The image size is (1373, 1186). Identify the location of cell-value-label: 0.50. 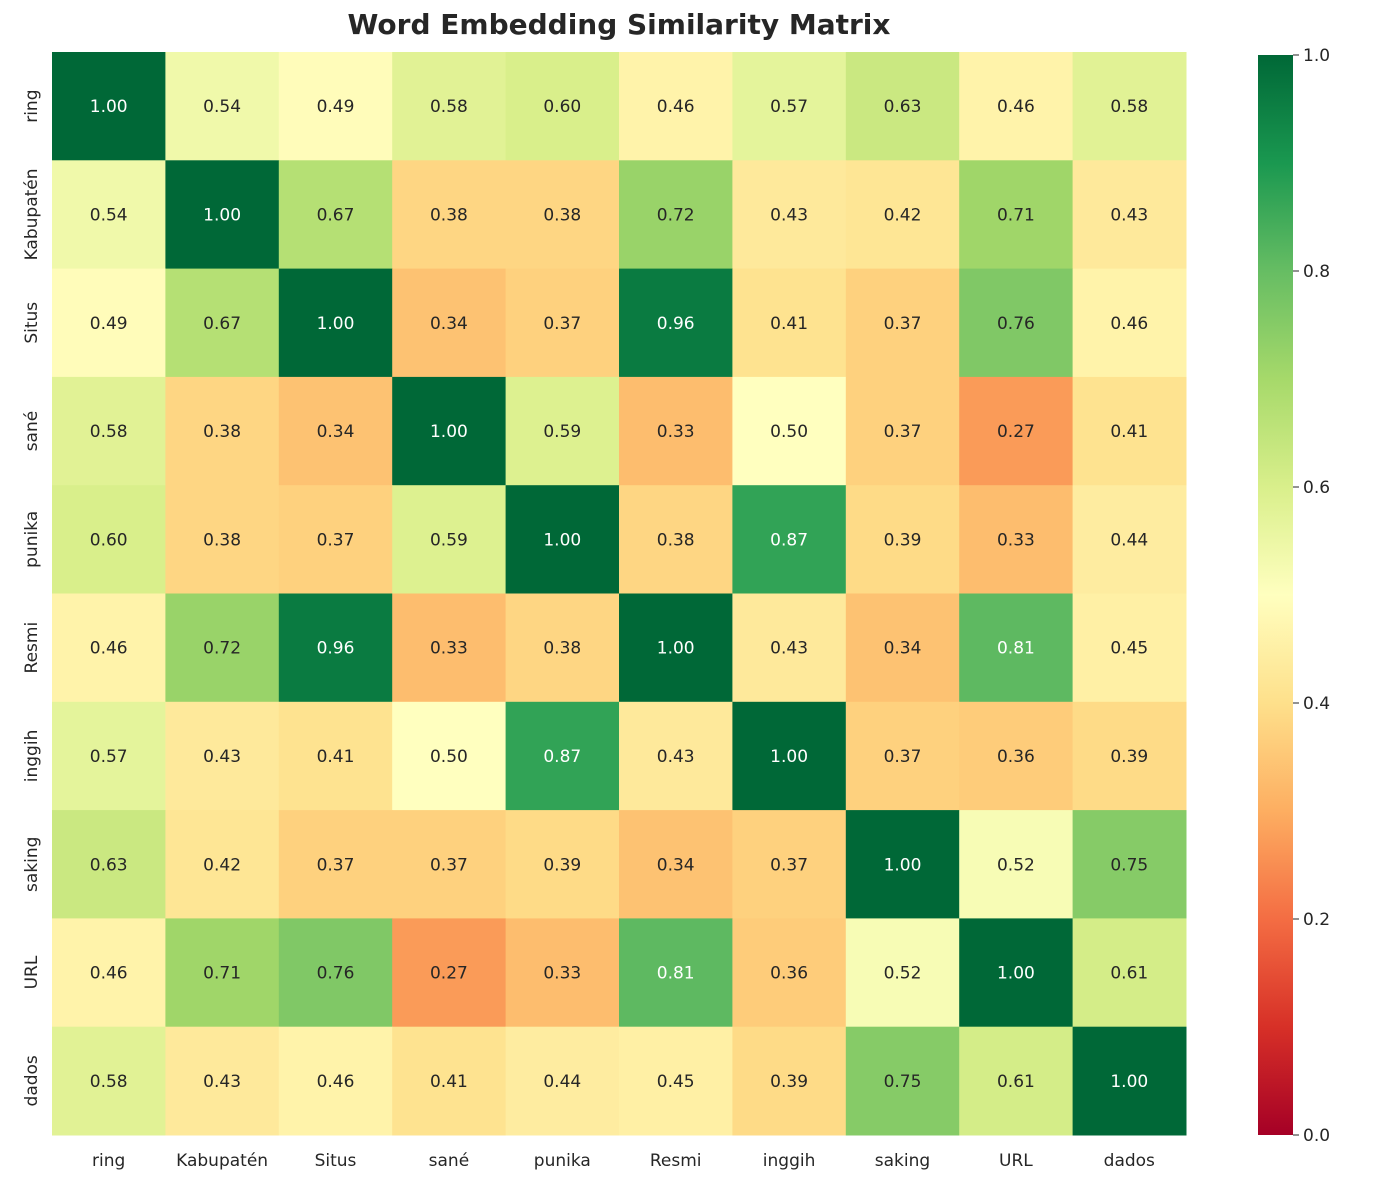
(449, 757).